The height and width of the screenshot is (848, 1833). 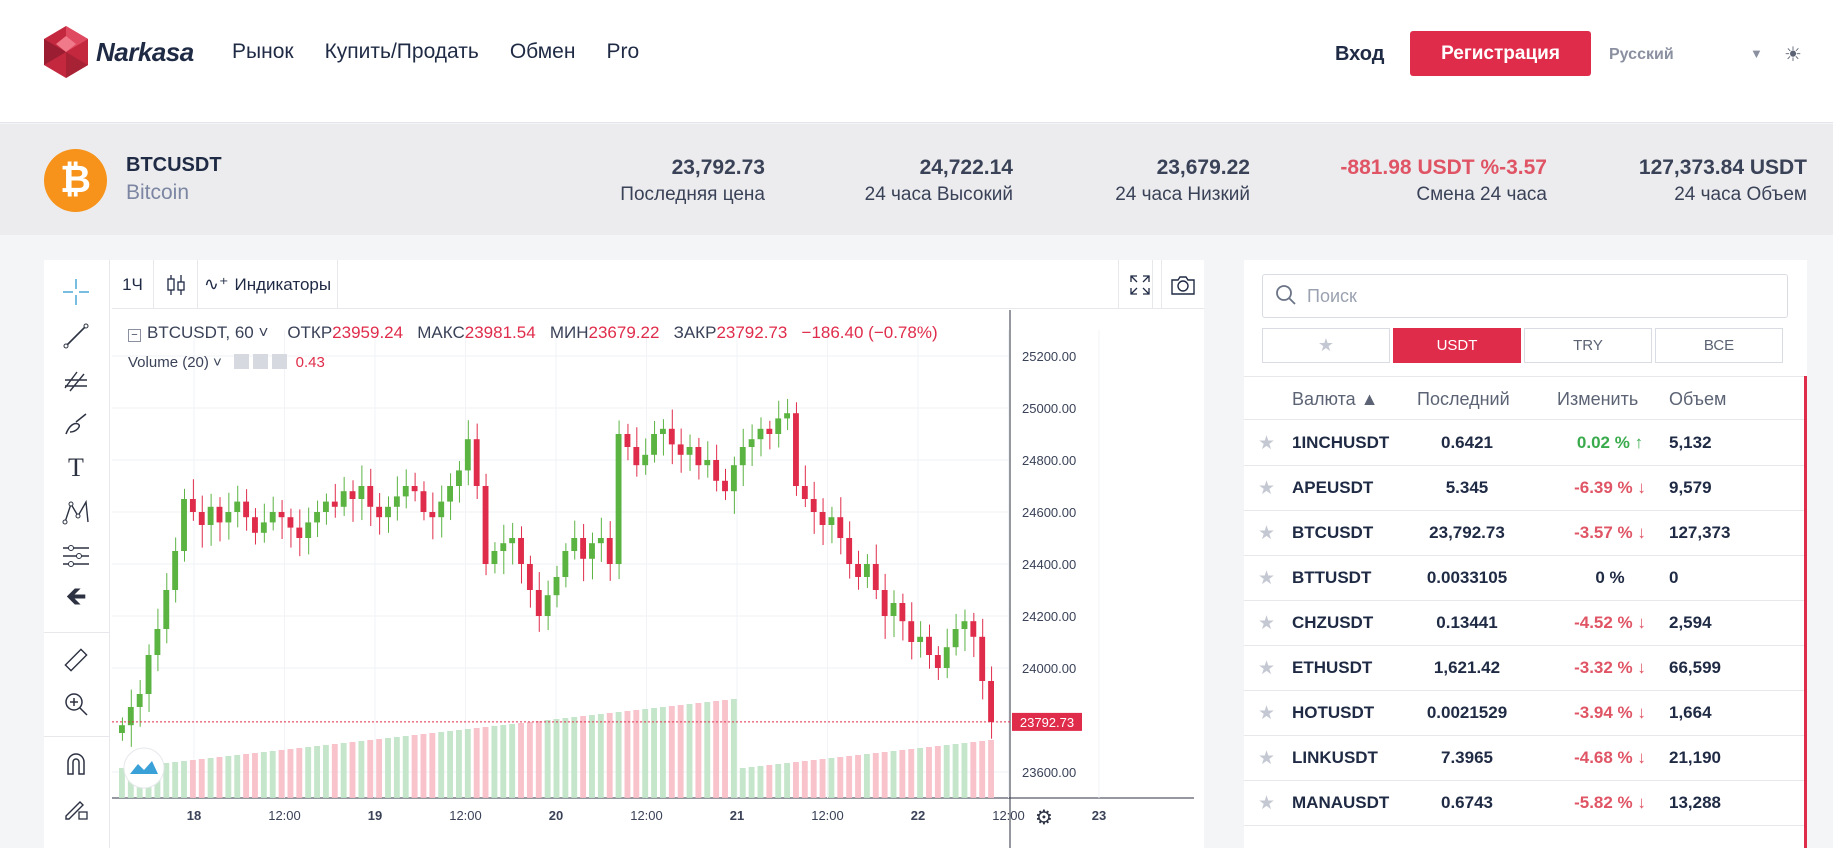 I want to click on nav-exchange: Обмен, so click(x=542, y=51).